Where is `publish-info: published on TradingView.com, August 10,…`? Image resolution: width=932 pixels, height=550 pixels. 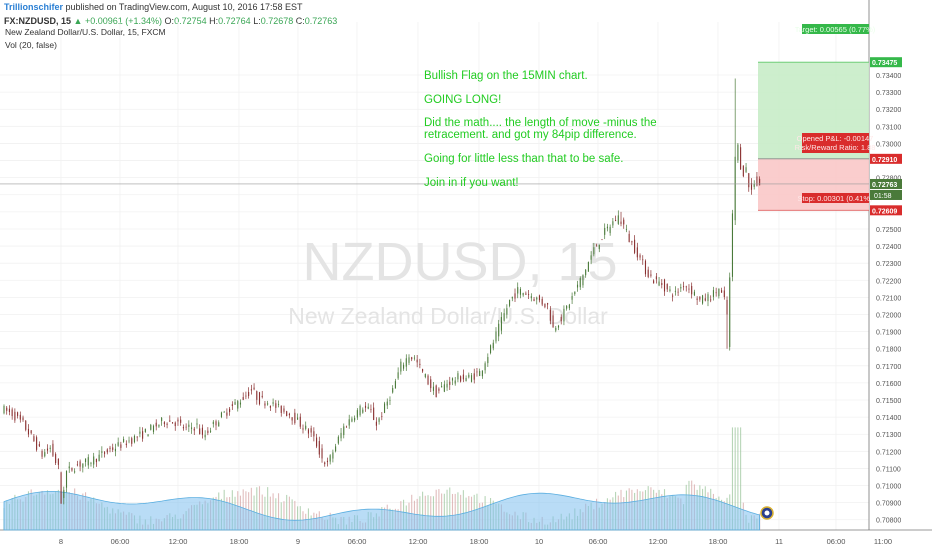 publish-info: published on TradingView.com, August 10,… is located at coordinates (184, 7).